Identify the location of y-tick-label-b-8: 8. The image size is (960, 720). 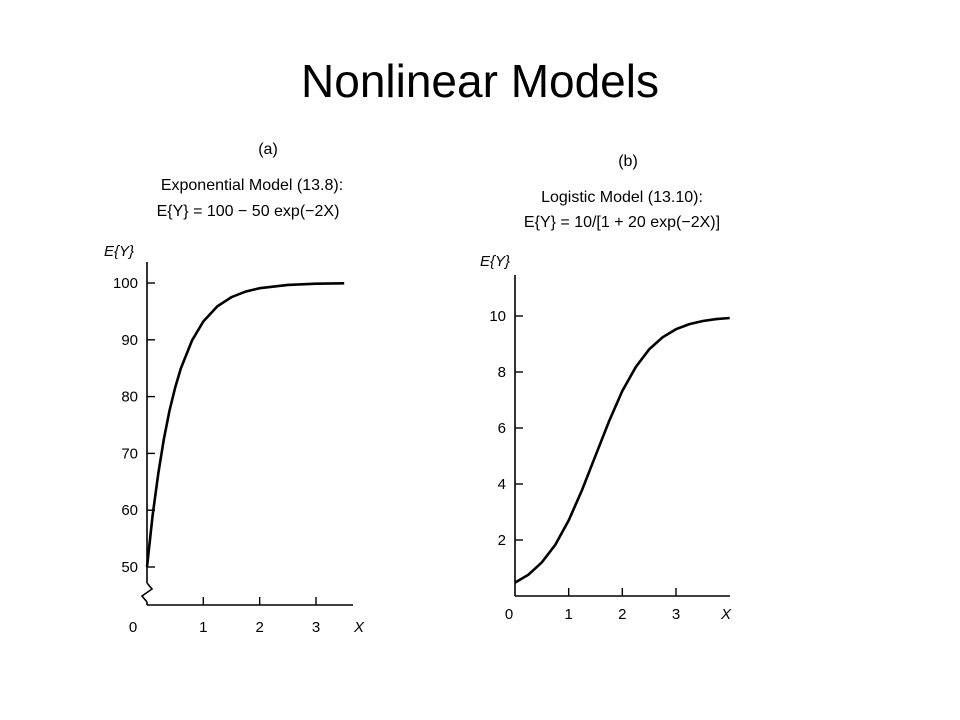
(502, 372).